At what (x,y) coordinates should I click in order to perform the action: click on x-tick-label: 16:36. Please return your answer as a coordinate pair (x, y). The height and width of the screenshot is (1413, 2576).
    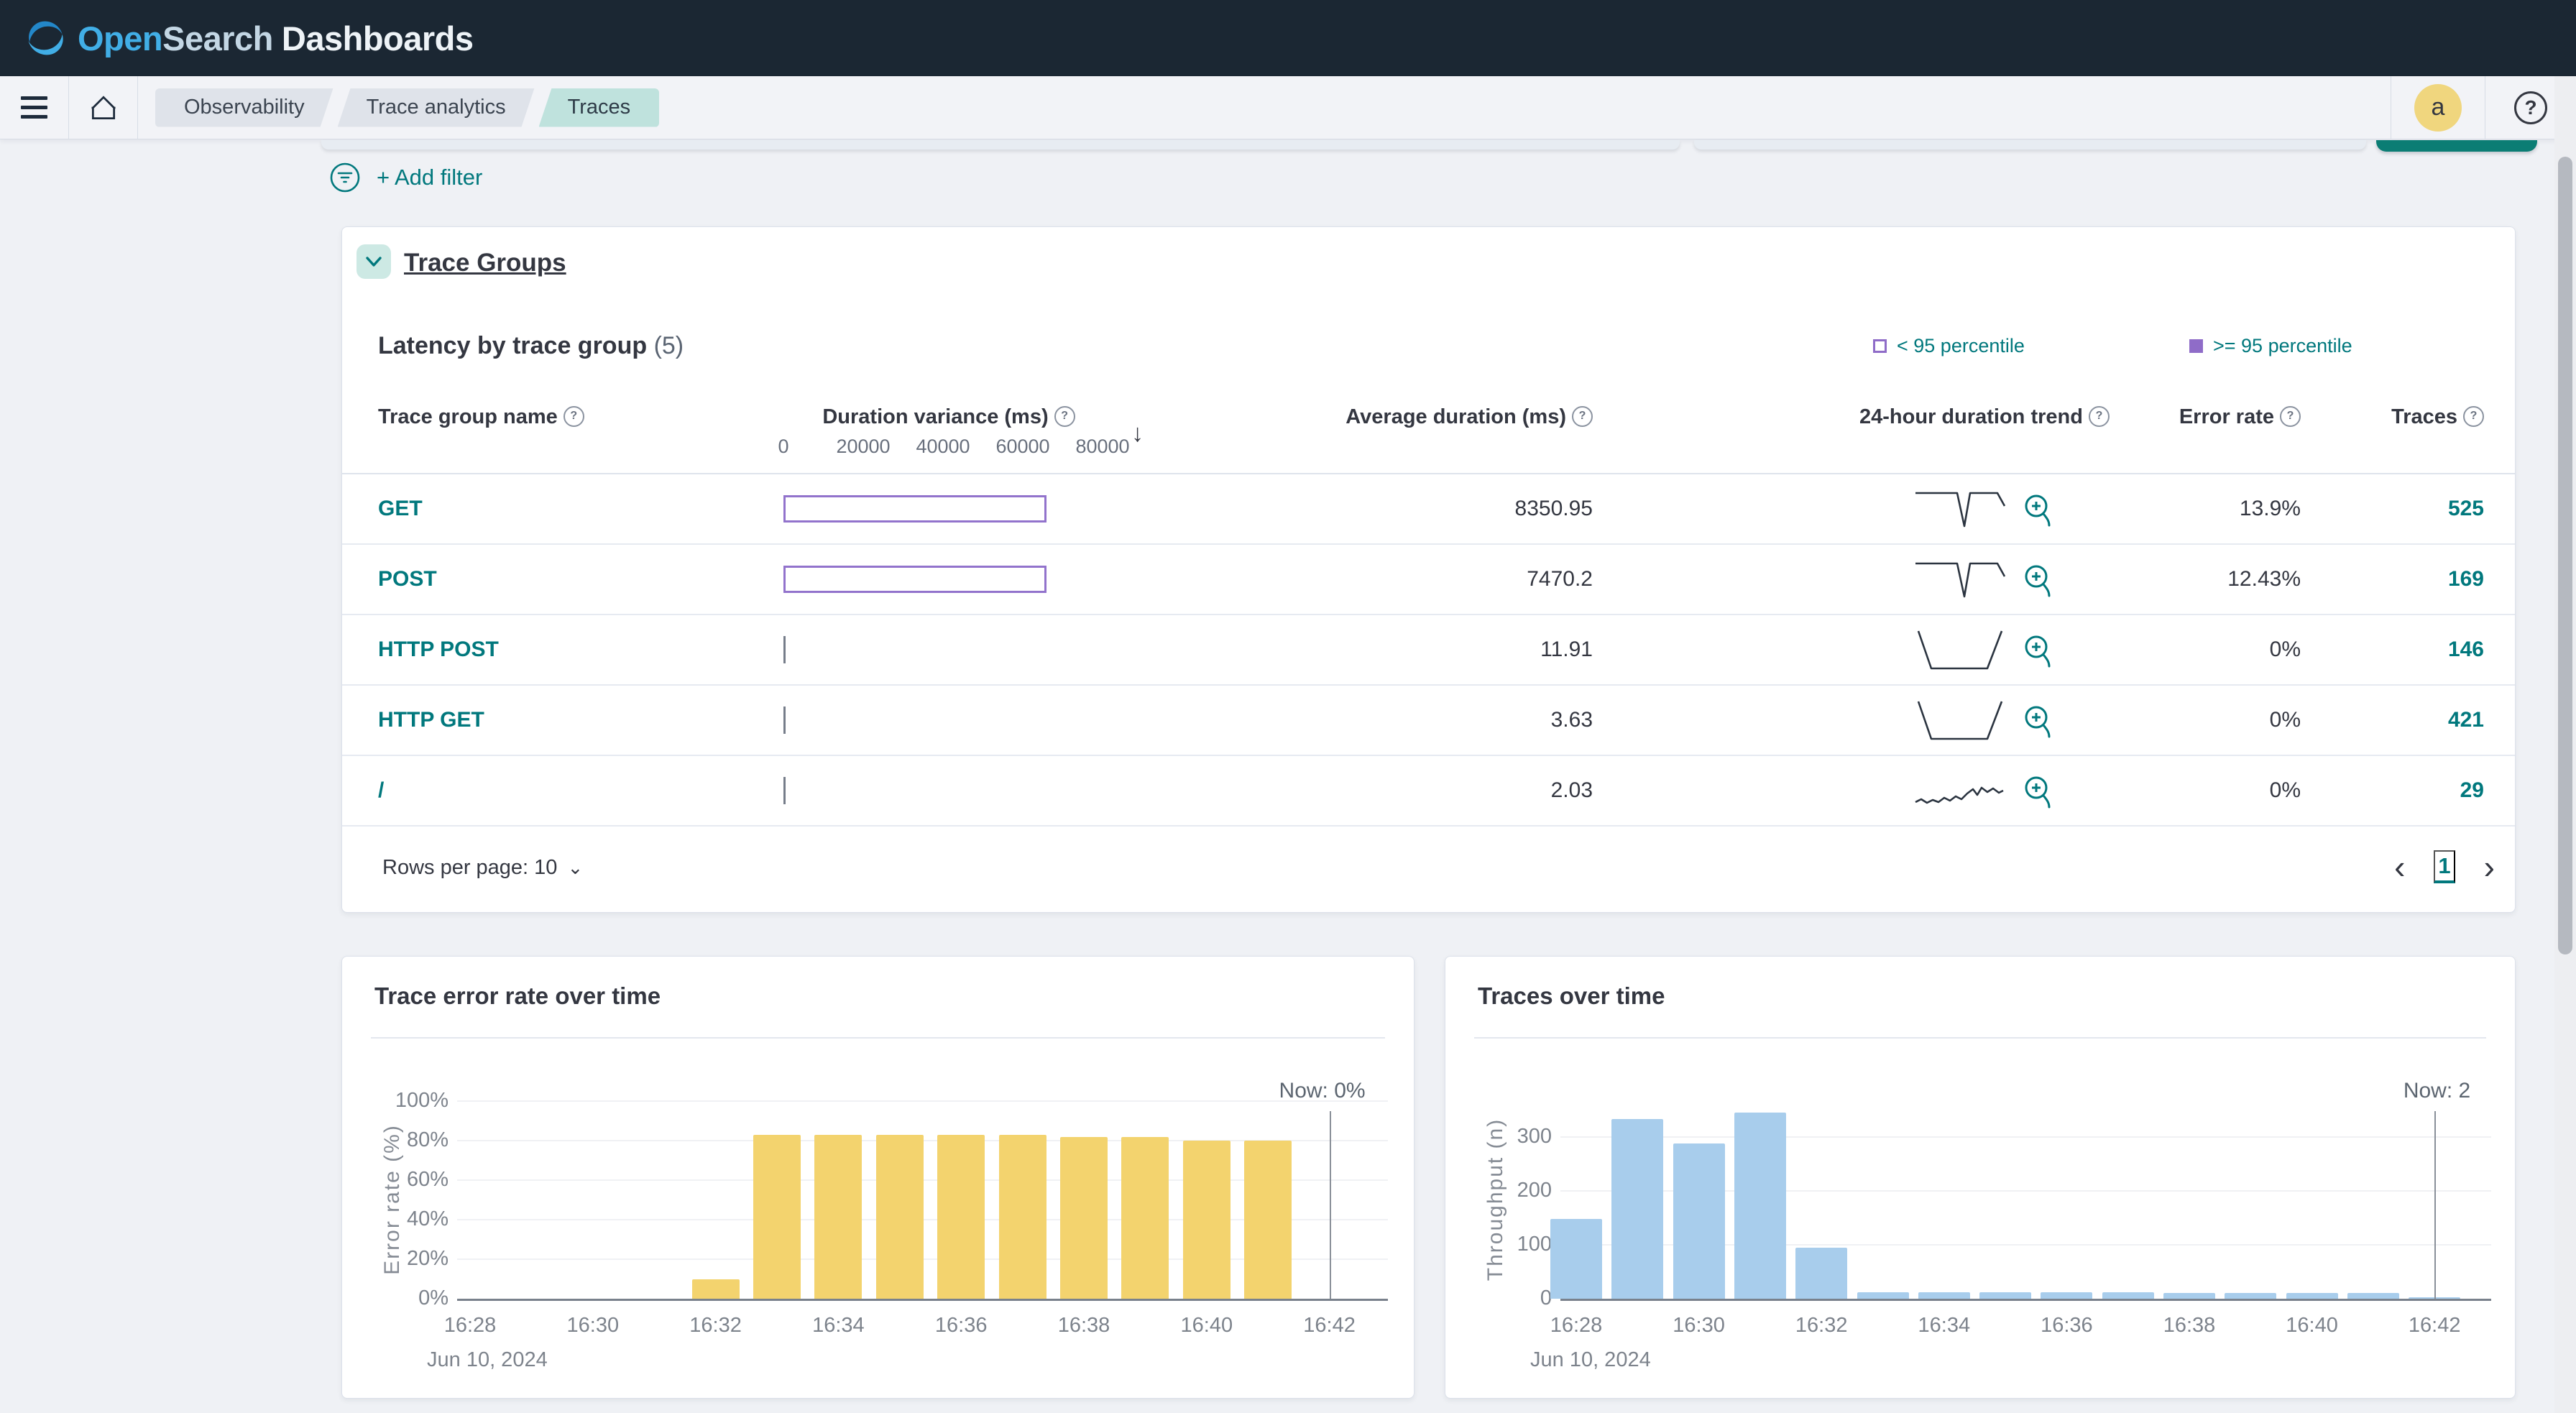
    Looking at the image, I should click on (2067, 1325).